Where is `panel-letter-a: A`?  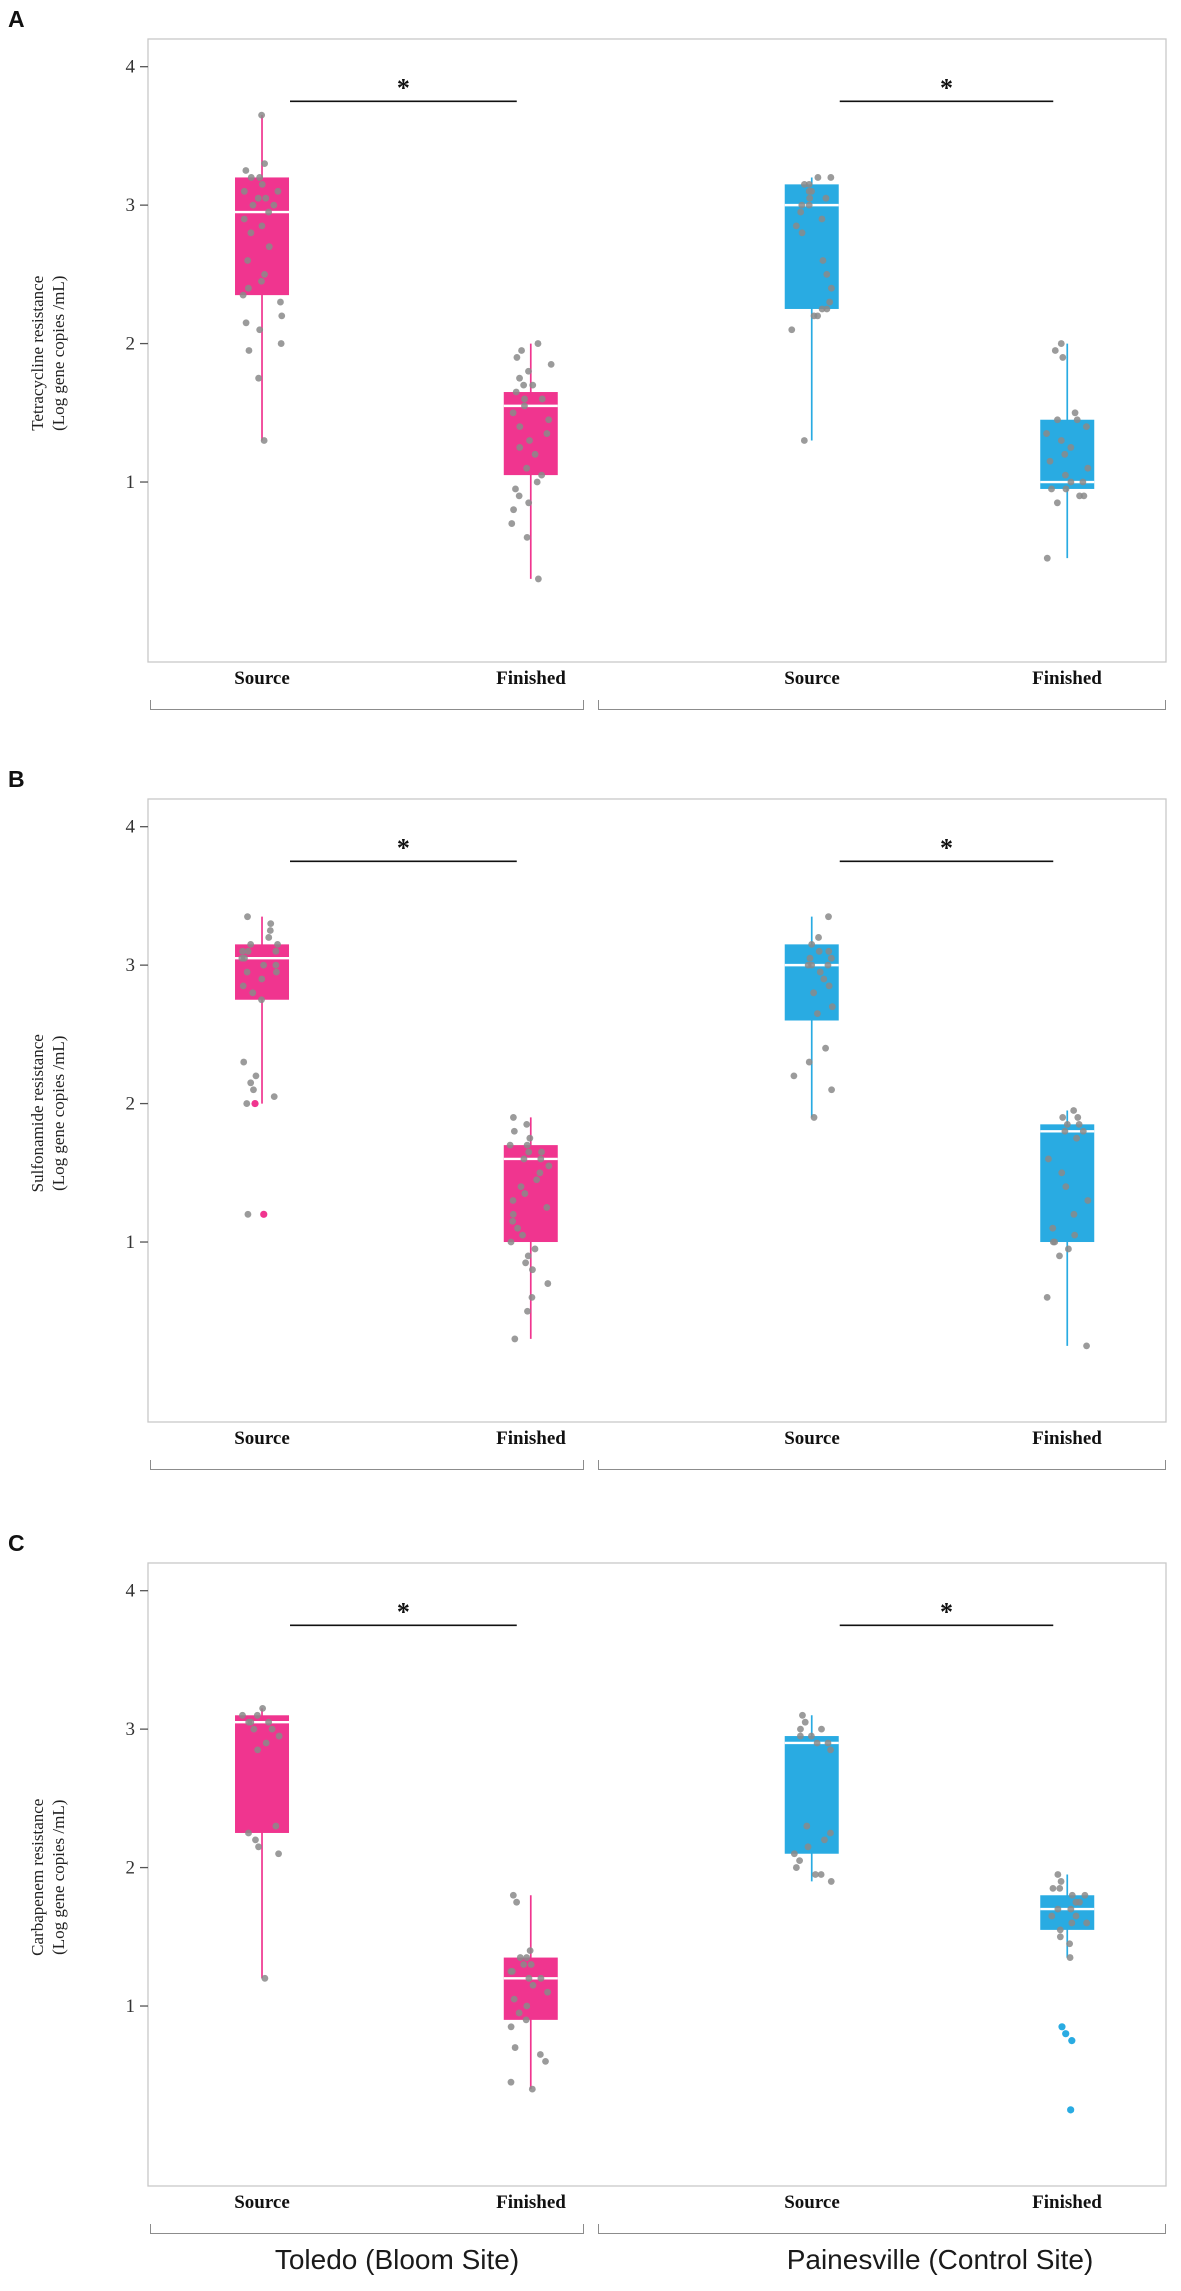
panel-letter-a: A is located at coordinates (16, 19).